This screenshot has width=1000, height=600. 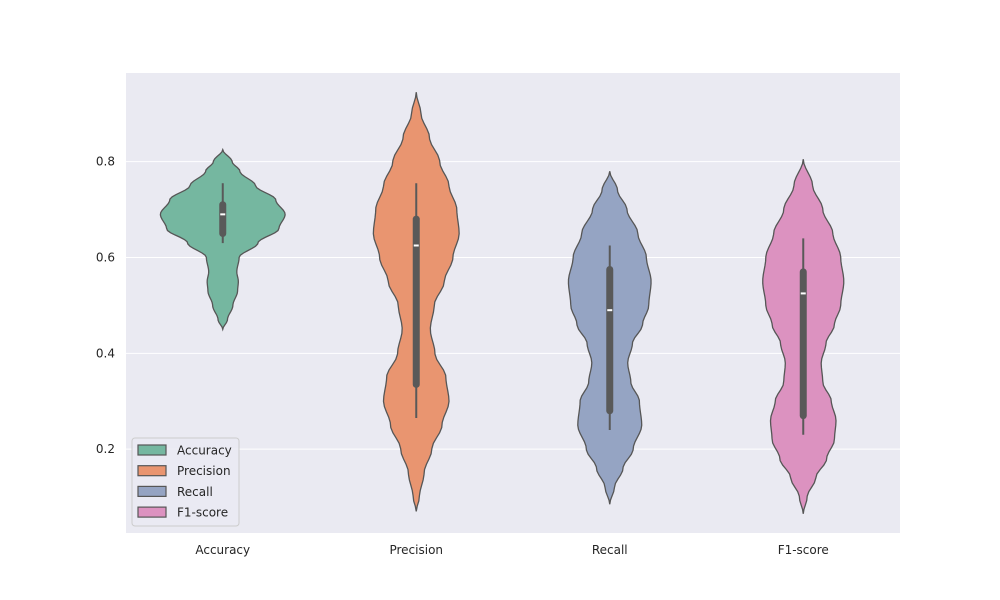 I want to click on legend-label: Recall, so click(x=195, y=492).